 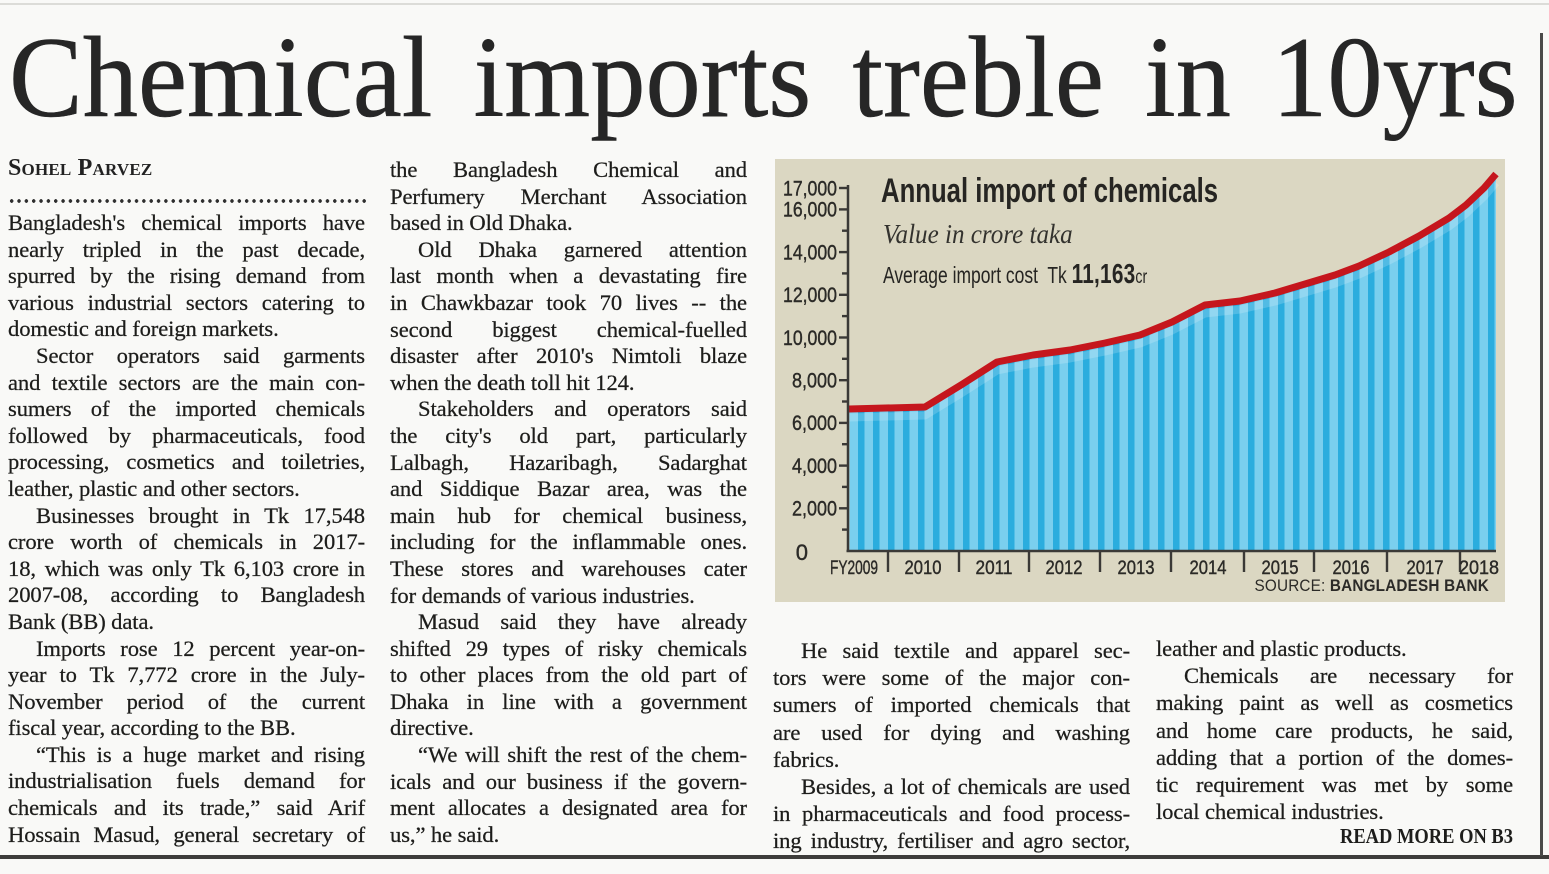 What do you see at coordinates (814, 509) in the screenshot?
I see `svg-text: 2,000` at bounding box center [814, 509].